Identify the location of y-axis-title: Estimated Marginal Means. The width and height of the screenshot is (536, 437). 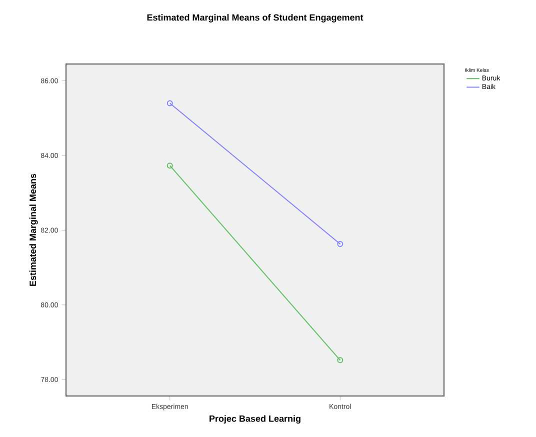
(33, 230).